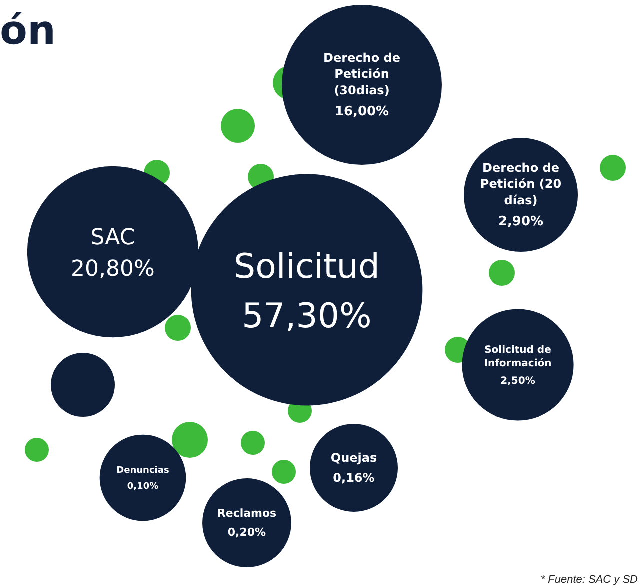 The image size is (642, 588). Describe the element at coordinates (589, 580) in the screenshot. I see `text: * Fuente: SAC y SD` at that location.